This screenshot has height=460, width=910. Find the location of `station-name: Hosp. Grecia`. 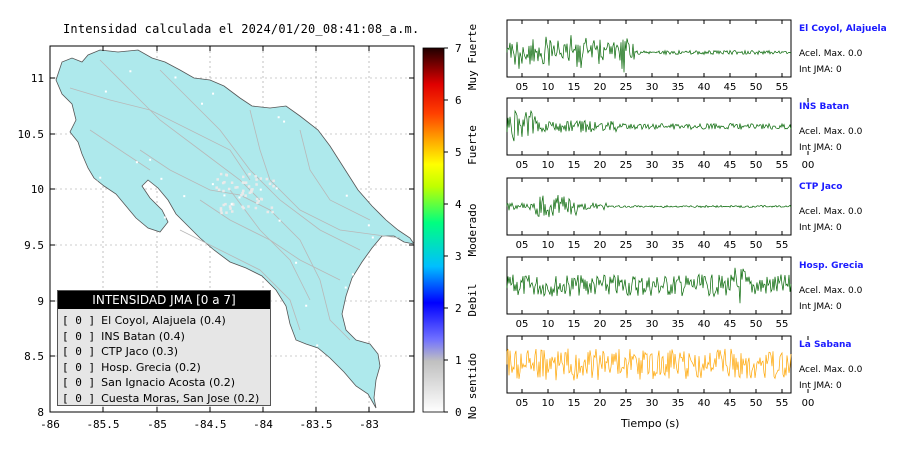

station-name: Hosp. Grecia is located at coordinates (831, 266).